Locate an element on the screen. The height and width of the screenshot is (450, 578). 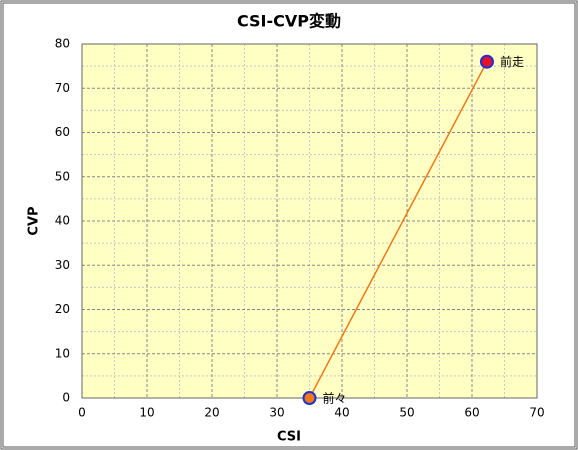
point-label: 前々 is located at coordinates (335, 398).